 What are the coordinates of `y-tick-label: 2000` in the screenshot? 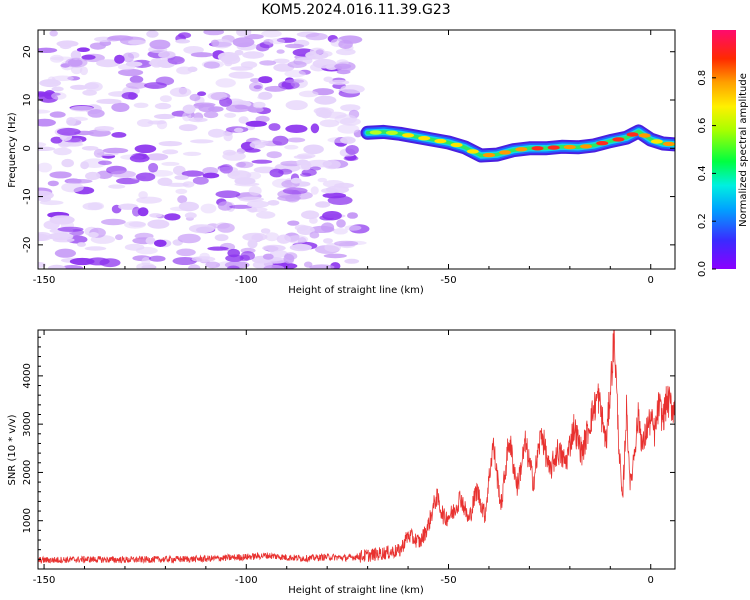 It's located at (27, 472).